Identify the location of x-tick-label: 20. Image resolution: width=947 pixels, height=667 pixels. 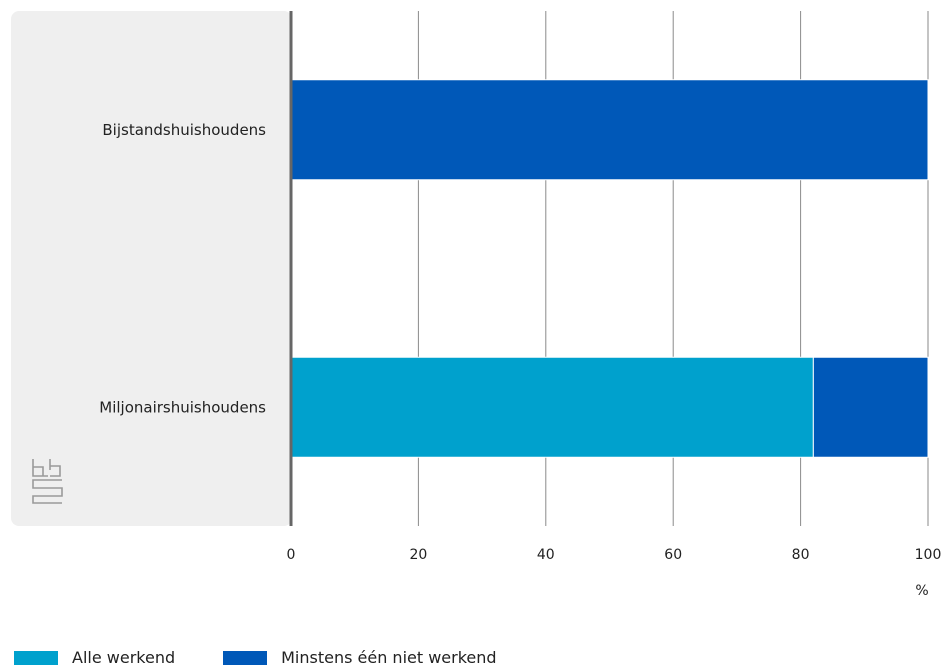
(418, 555).